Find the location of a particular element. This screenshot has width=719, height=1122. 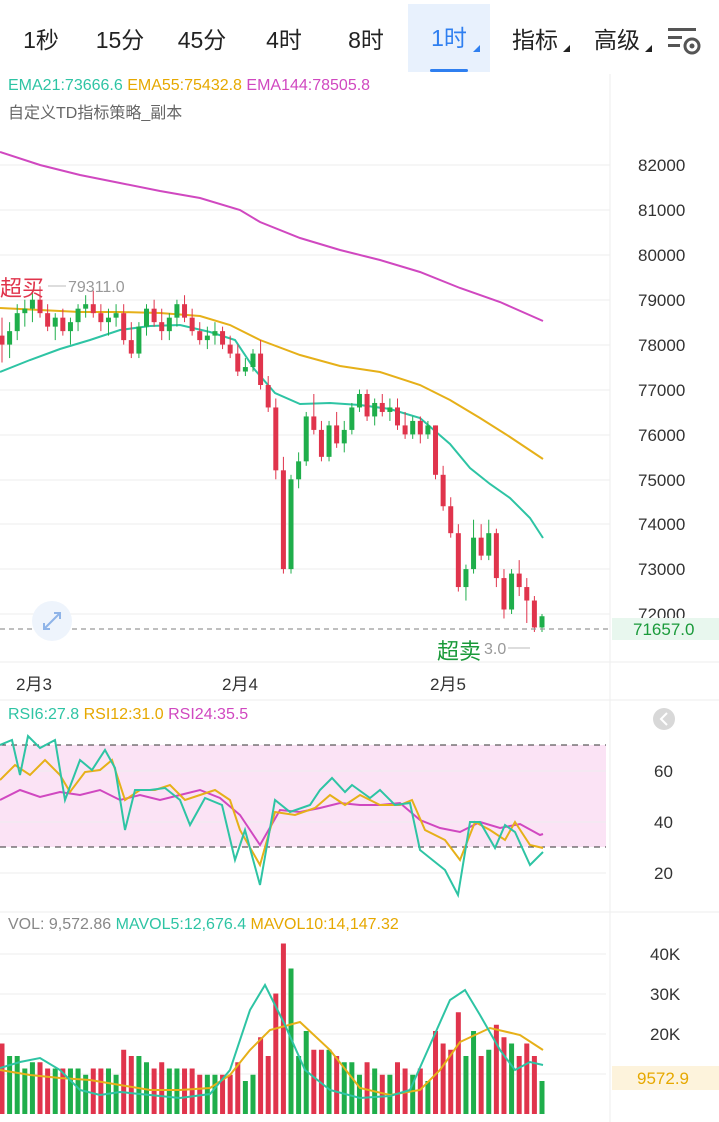

tab-label: 4时 is located at coordinates (284, 40).